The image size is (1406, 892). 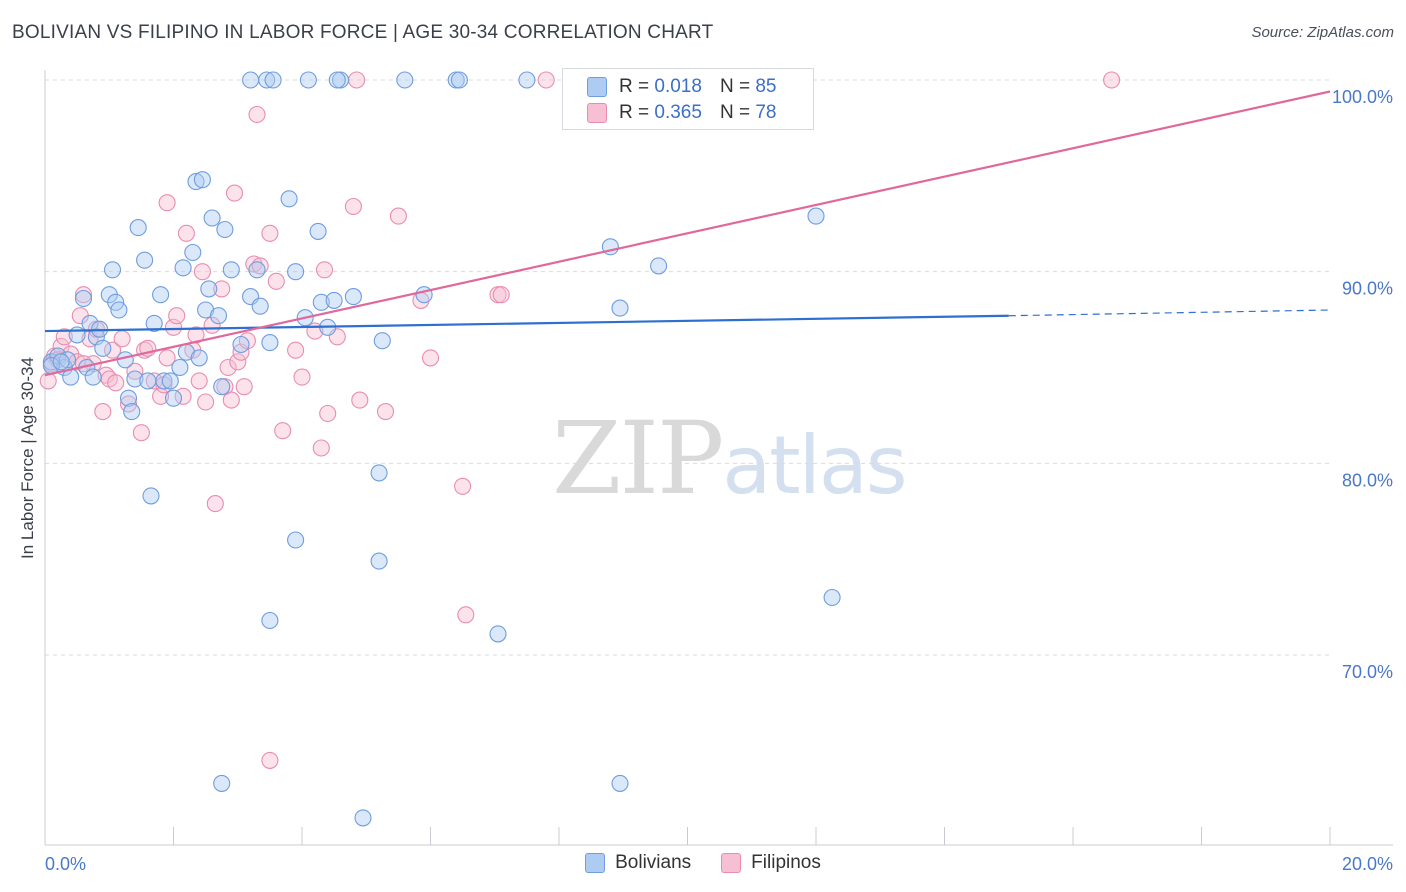 What do you see at coordinates (1322, 32) in the screenshot?
I see `source-label: Source: ZipAtlas.com` at bounding box center [1322, 32].